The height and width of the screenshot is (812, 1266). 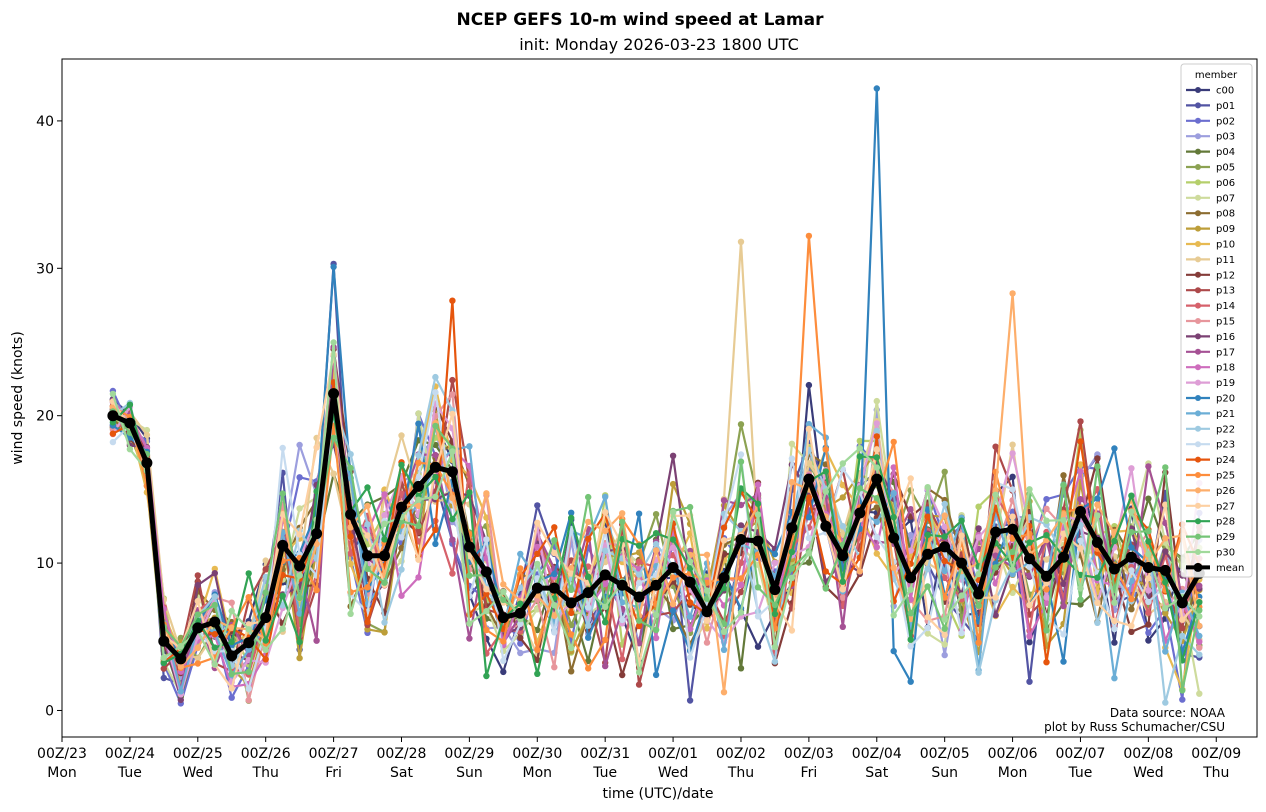 I want to click on legend-label: p15, so click(x=1225, y=322).